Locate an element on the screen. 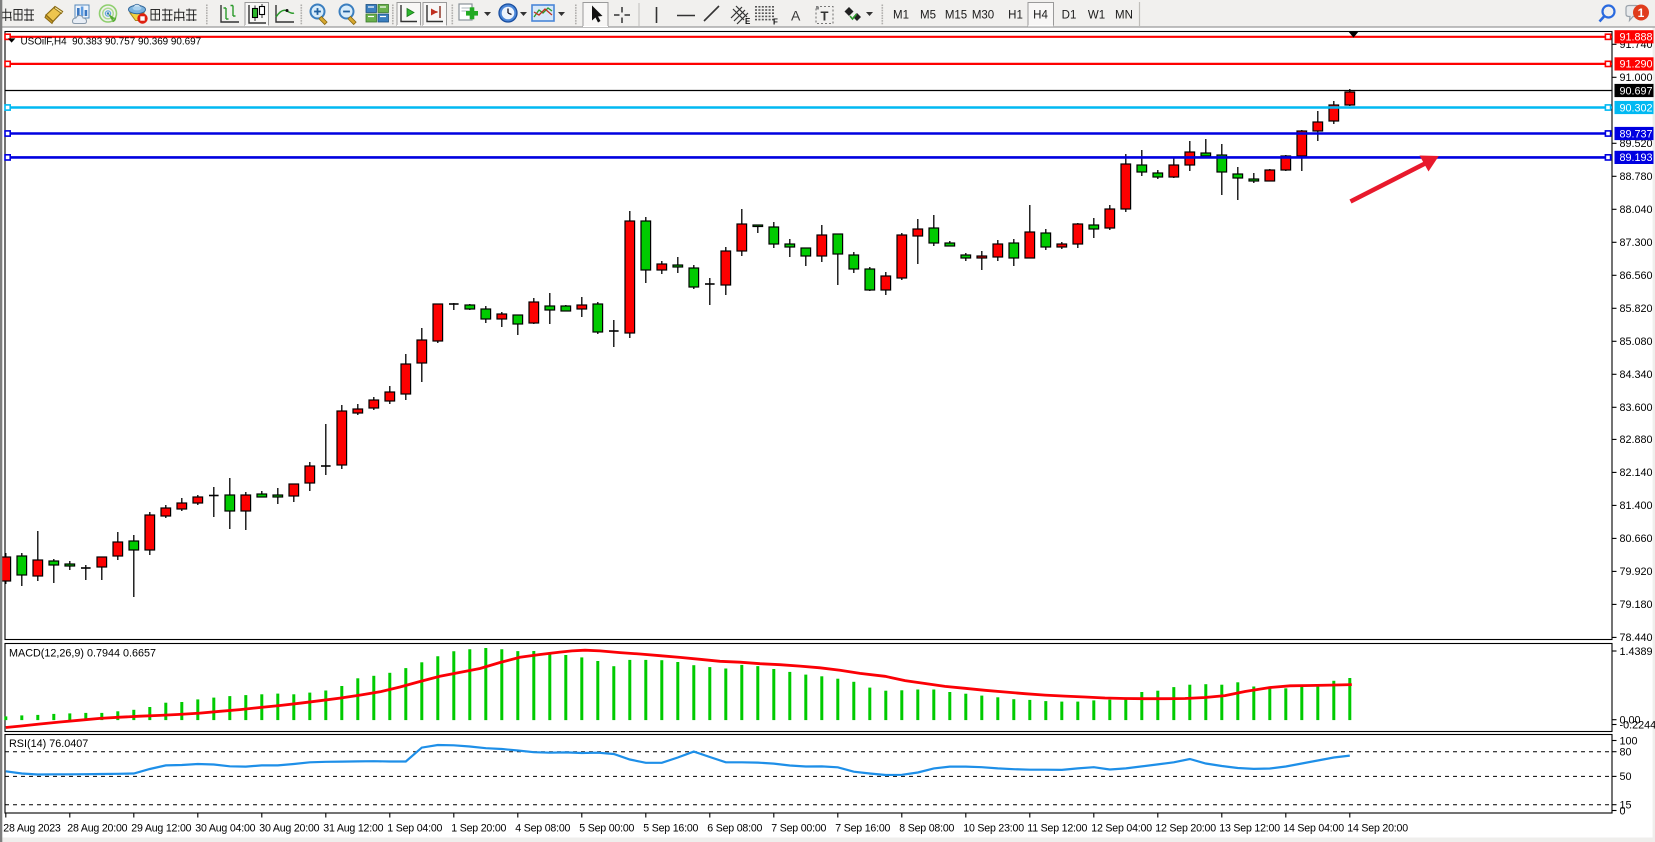 The image size is (1655, 842). svg-text: 15 is located at coordinates (1626, 806).